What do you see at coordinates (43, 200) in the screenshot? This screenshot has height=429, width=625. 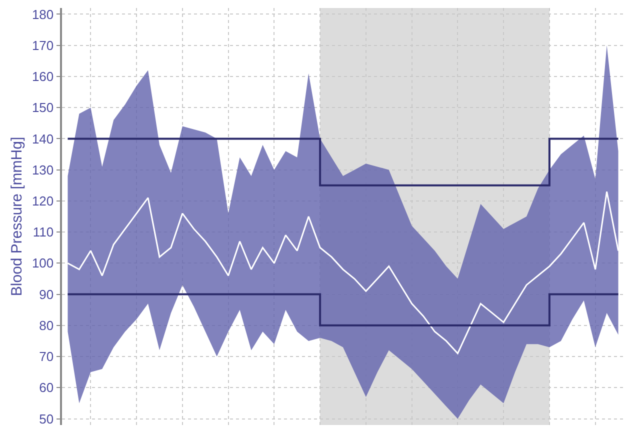 I see `y-tick-label: 120` at bounding box center [43, 200].